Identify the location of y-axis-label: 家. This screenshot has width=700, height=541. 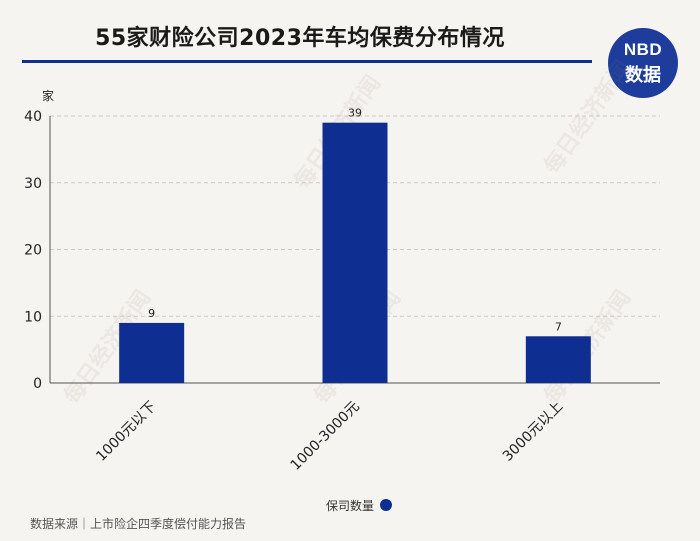
(48, 95).